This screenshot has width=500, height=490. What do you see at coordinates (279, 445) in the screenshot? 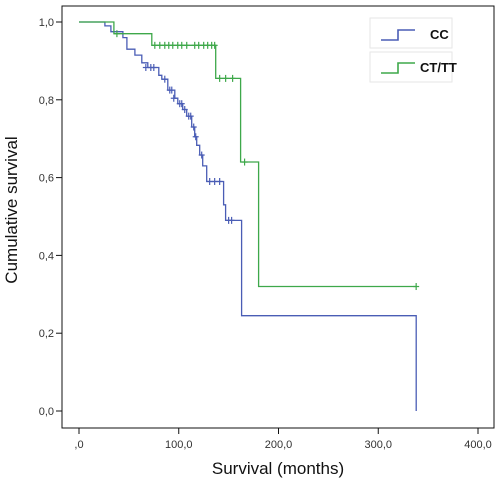
I see `x-tick-label: 200,0` at bounding box center [279, 445].